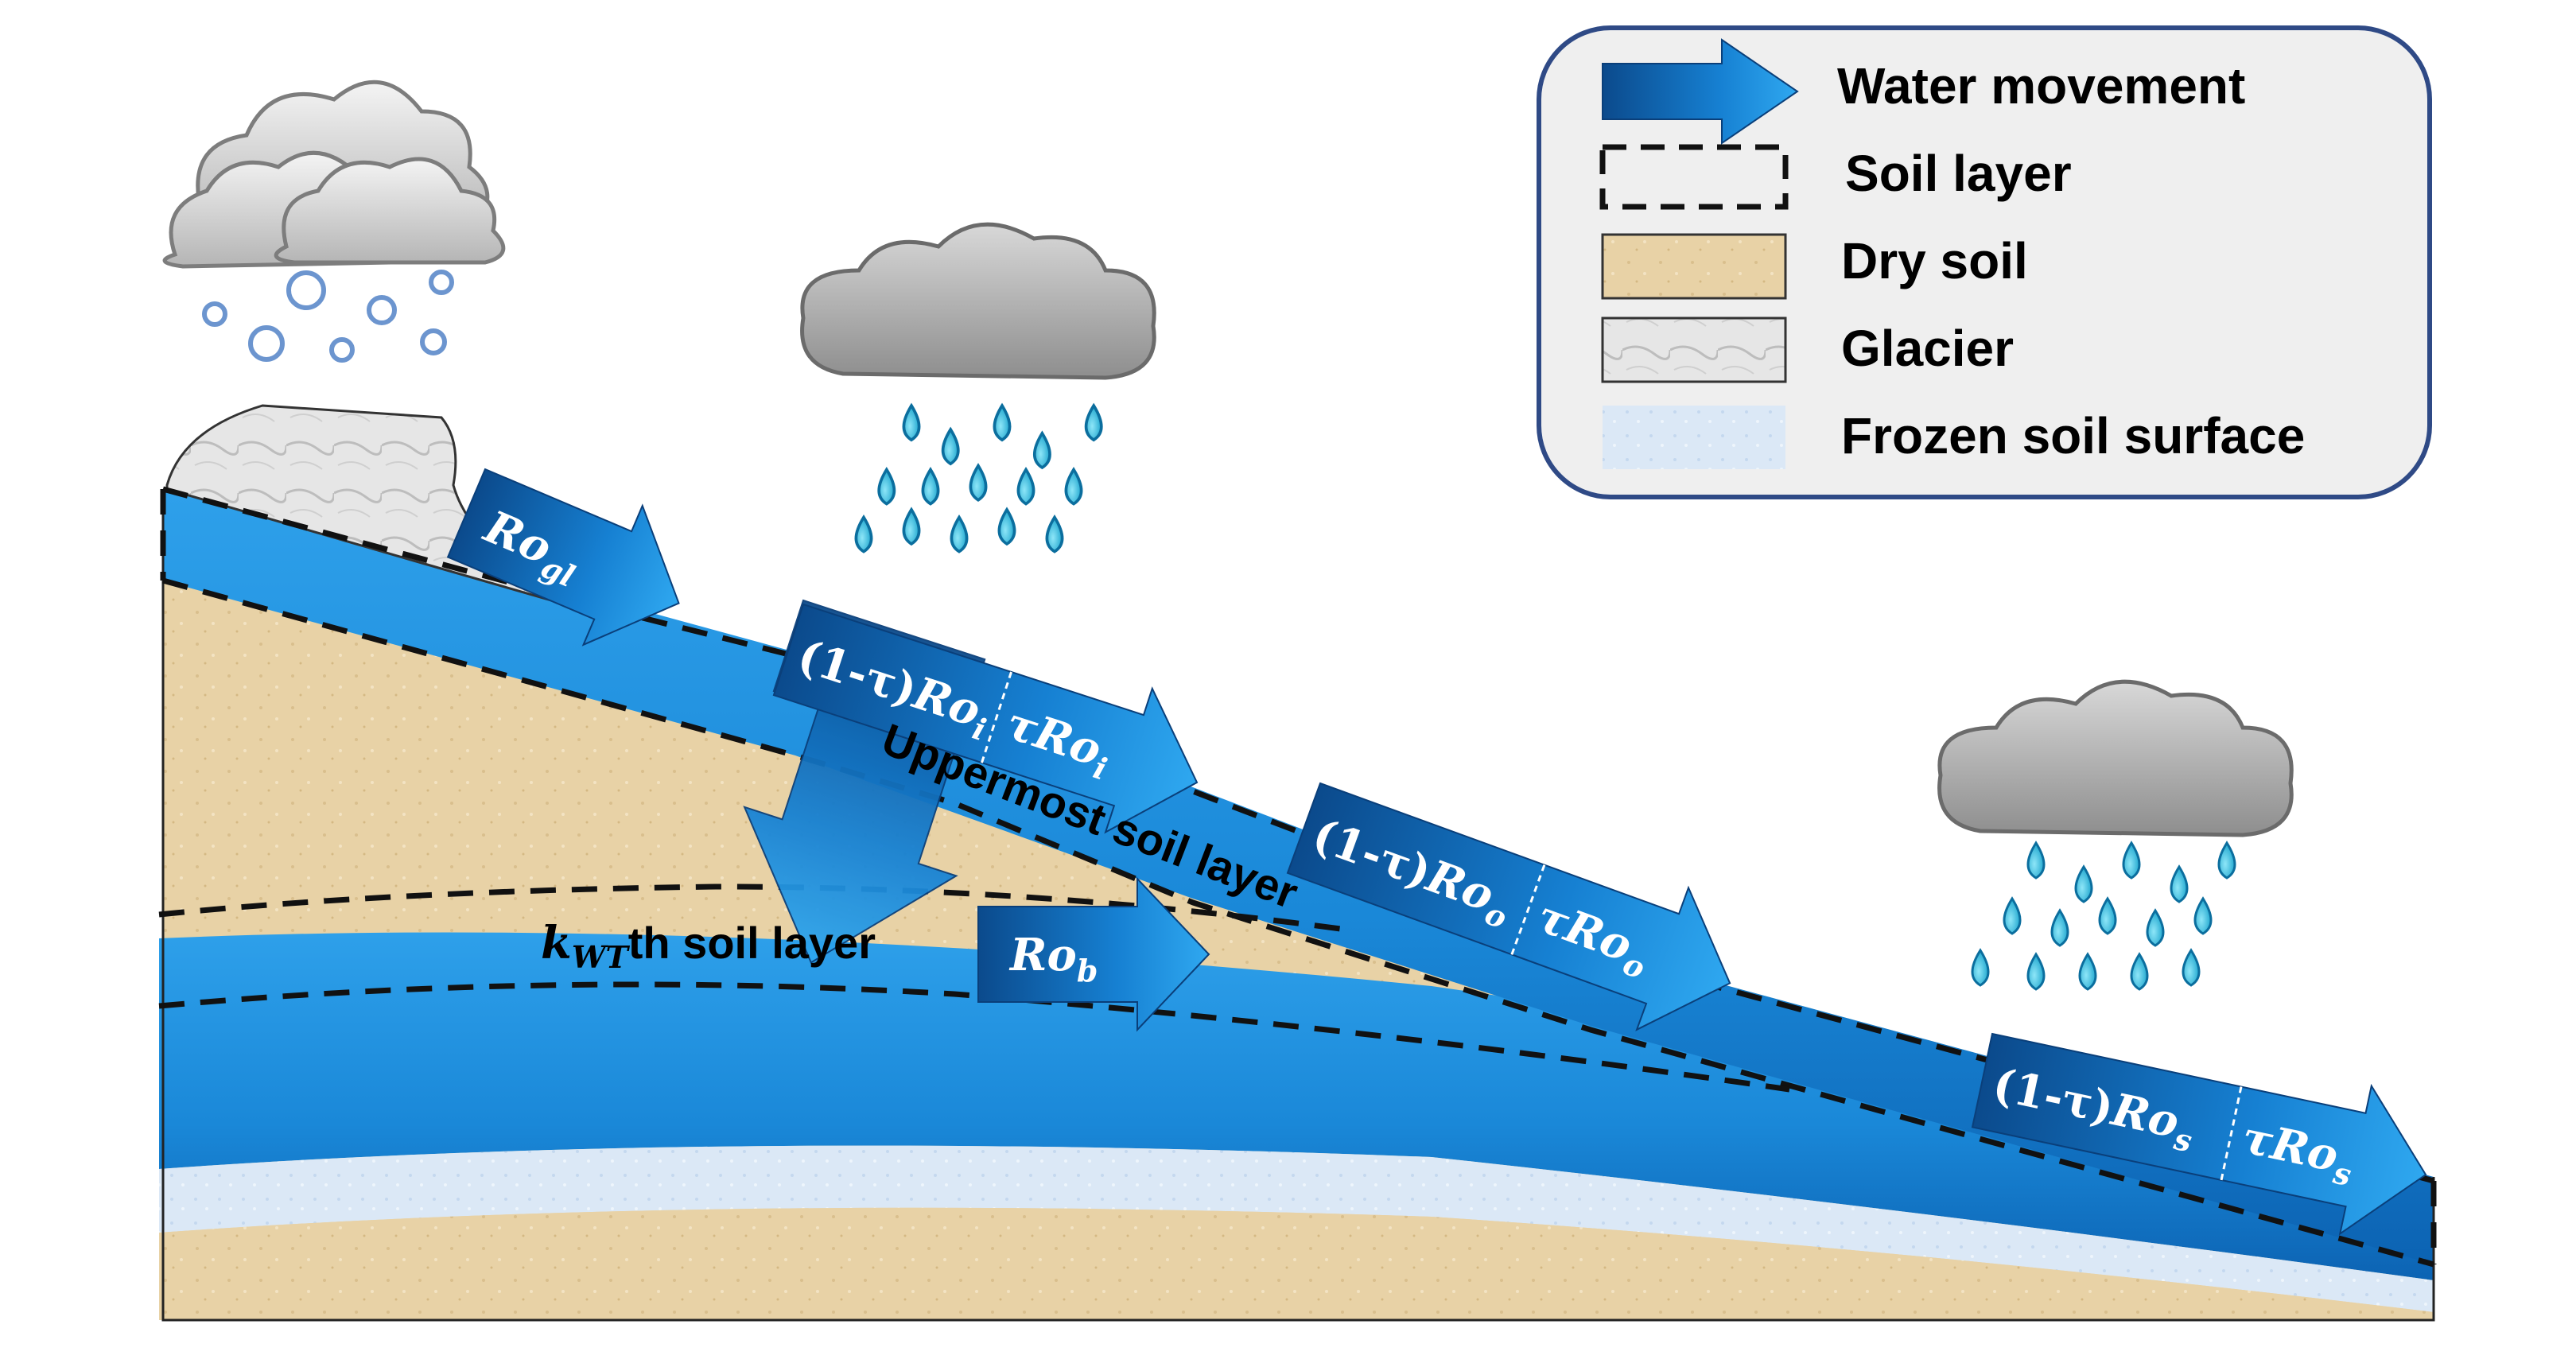 Image resolution: width=2576 pixels, height=1367 pixels. What do you see at coordinates (563, 557) in the screenshot?
I see `ro-gl-arrow: Rogl` at bounding box center [563, 557].